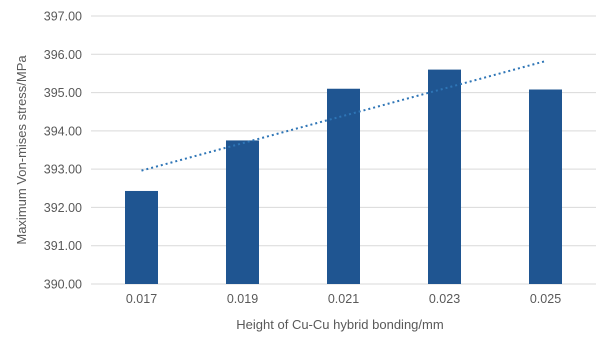 The image size is (606, 338). What do you see at coordinates (63, 170) in the screenshot?
I see `y-tick-label: 393.00` at bounding box center [63, 170].